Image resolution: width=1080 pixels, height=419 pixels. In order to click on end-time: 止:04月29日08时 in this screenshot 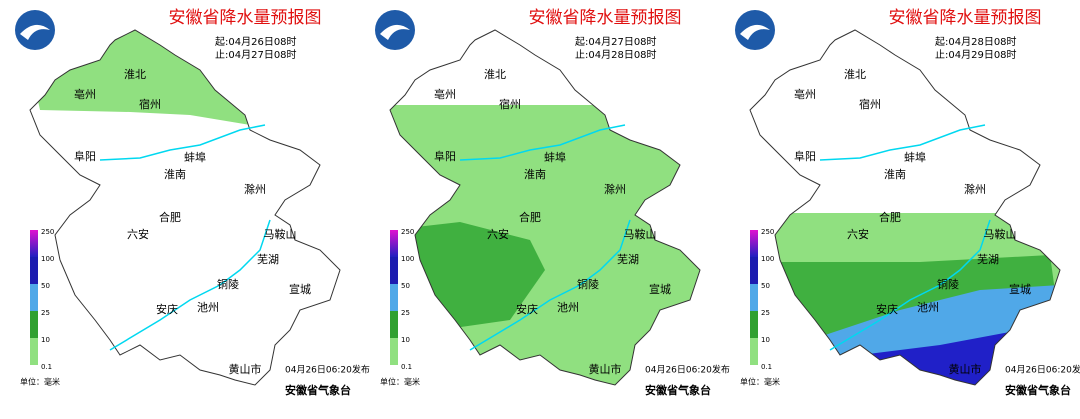, I will do `click(976, 55)`.